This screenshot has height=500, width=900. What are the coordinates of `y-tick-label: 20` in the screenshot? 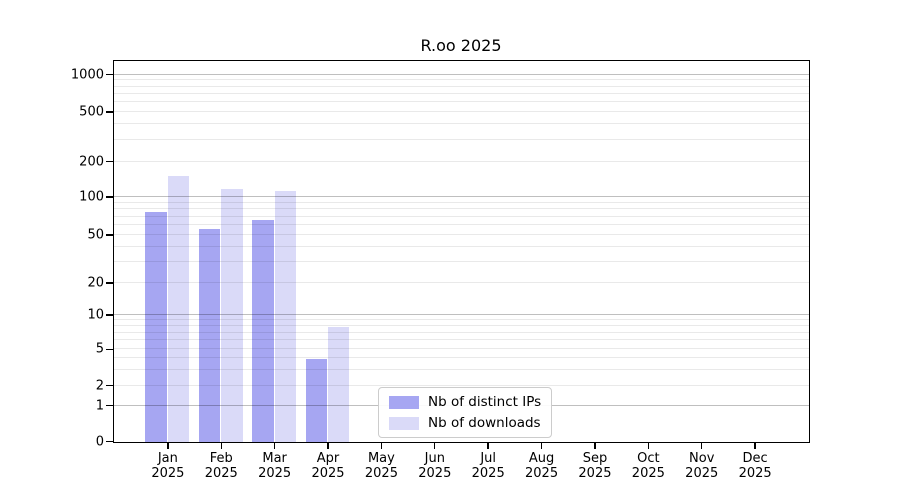 It's located at (95, 283).